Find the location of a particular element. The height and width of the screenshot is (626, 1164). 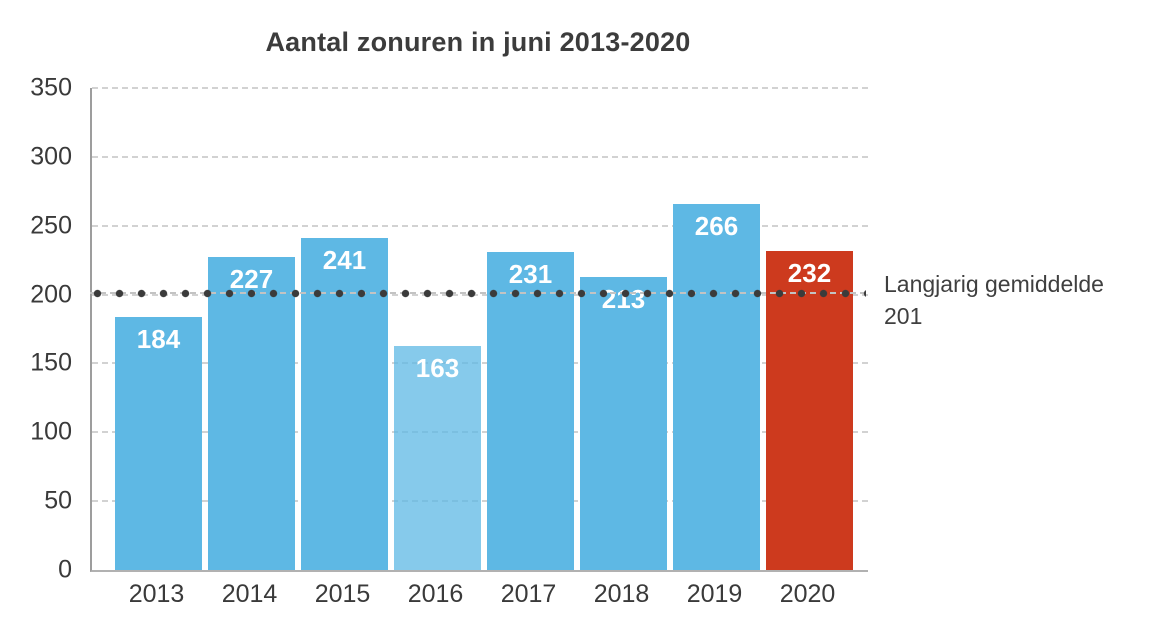

bar-value-label: 231 is located at coordinates (530, 273).